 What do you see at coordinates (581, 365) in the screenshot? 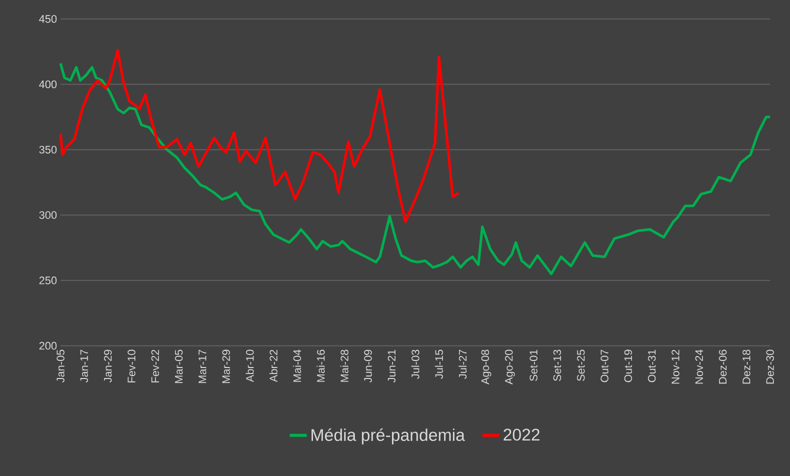
I see `x-tick-label: Set-25` at bounding box center [581, 365].